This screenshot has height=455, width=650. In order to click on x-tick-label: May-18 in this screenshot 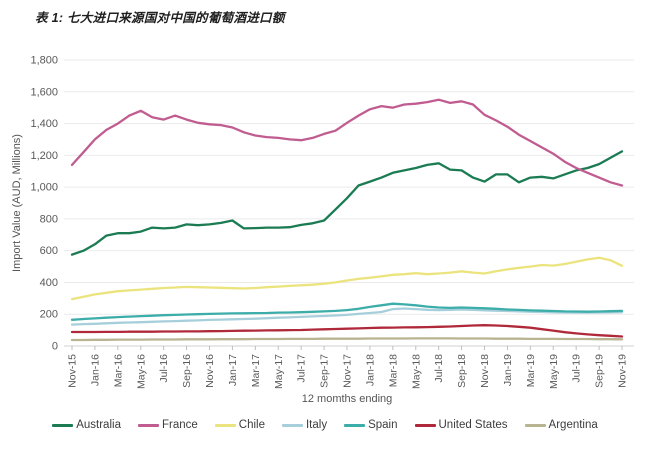, I will do `click(416, 371)`.